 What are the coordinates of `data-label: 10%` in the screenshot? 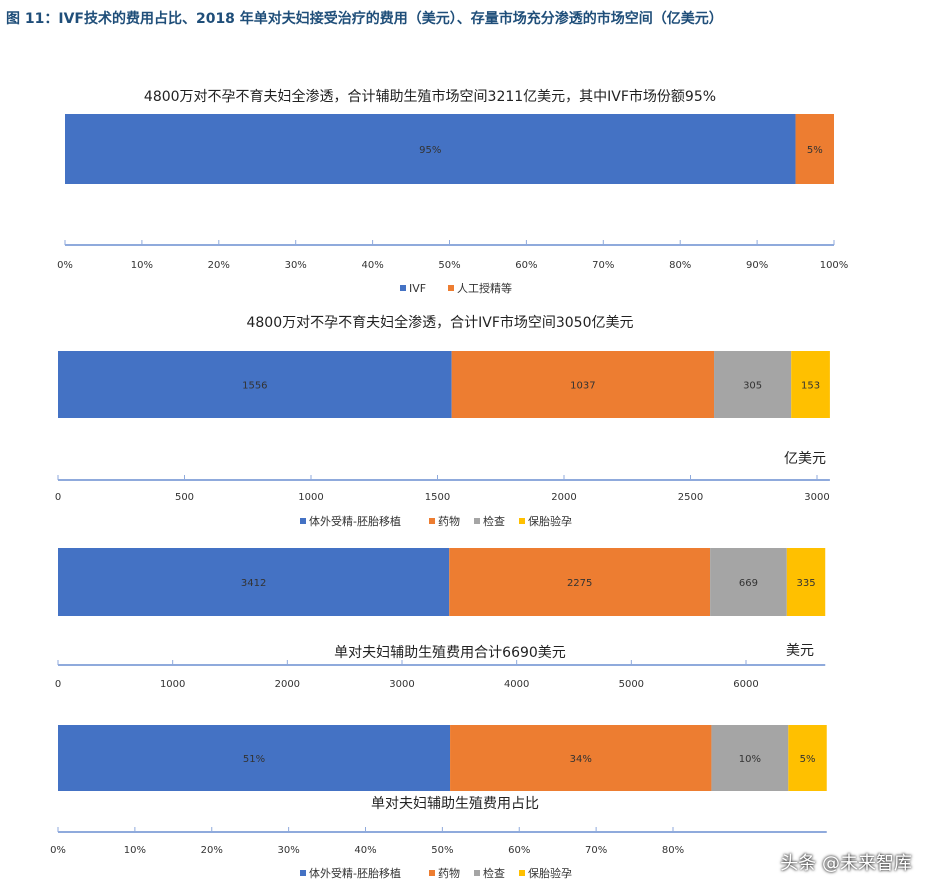 It's located at (750, 759).